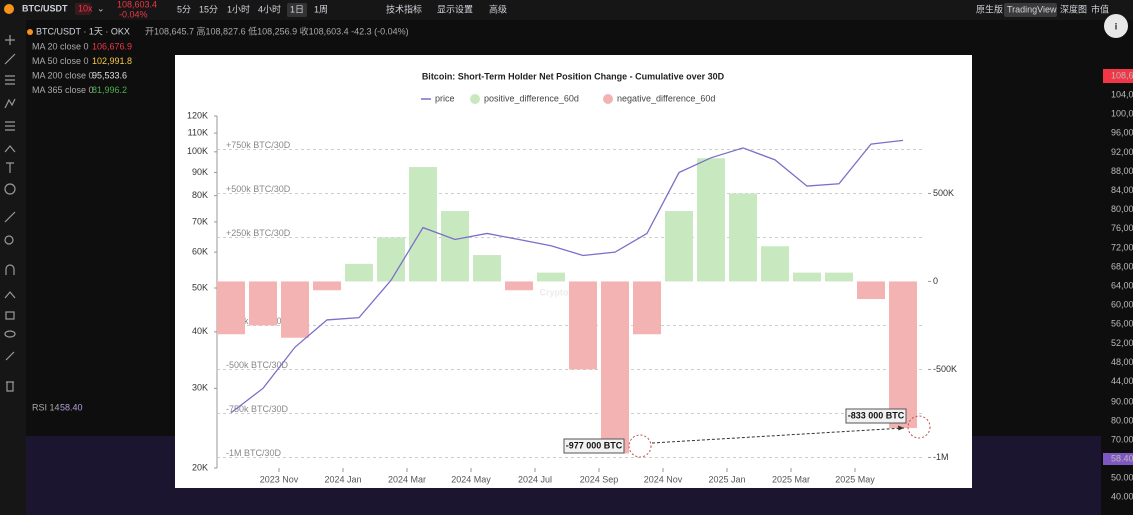 This screenshot has width=1133, height=515. What do you see at coordinates (321, 9) in the screenshot?
I see `interval: 1周` at bounding box center [321, 9].